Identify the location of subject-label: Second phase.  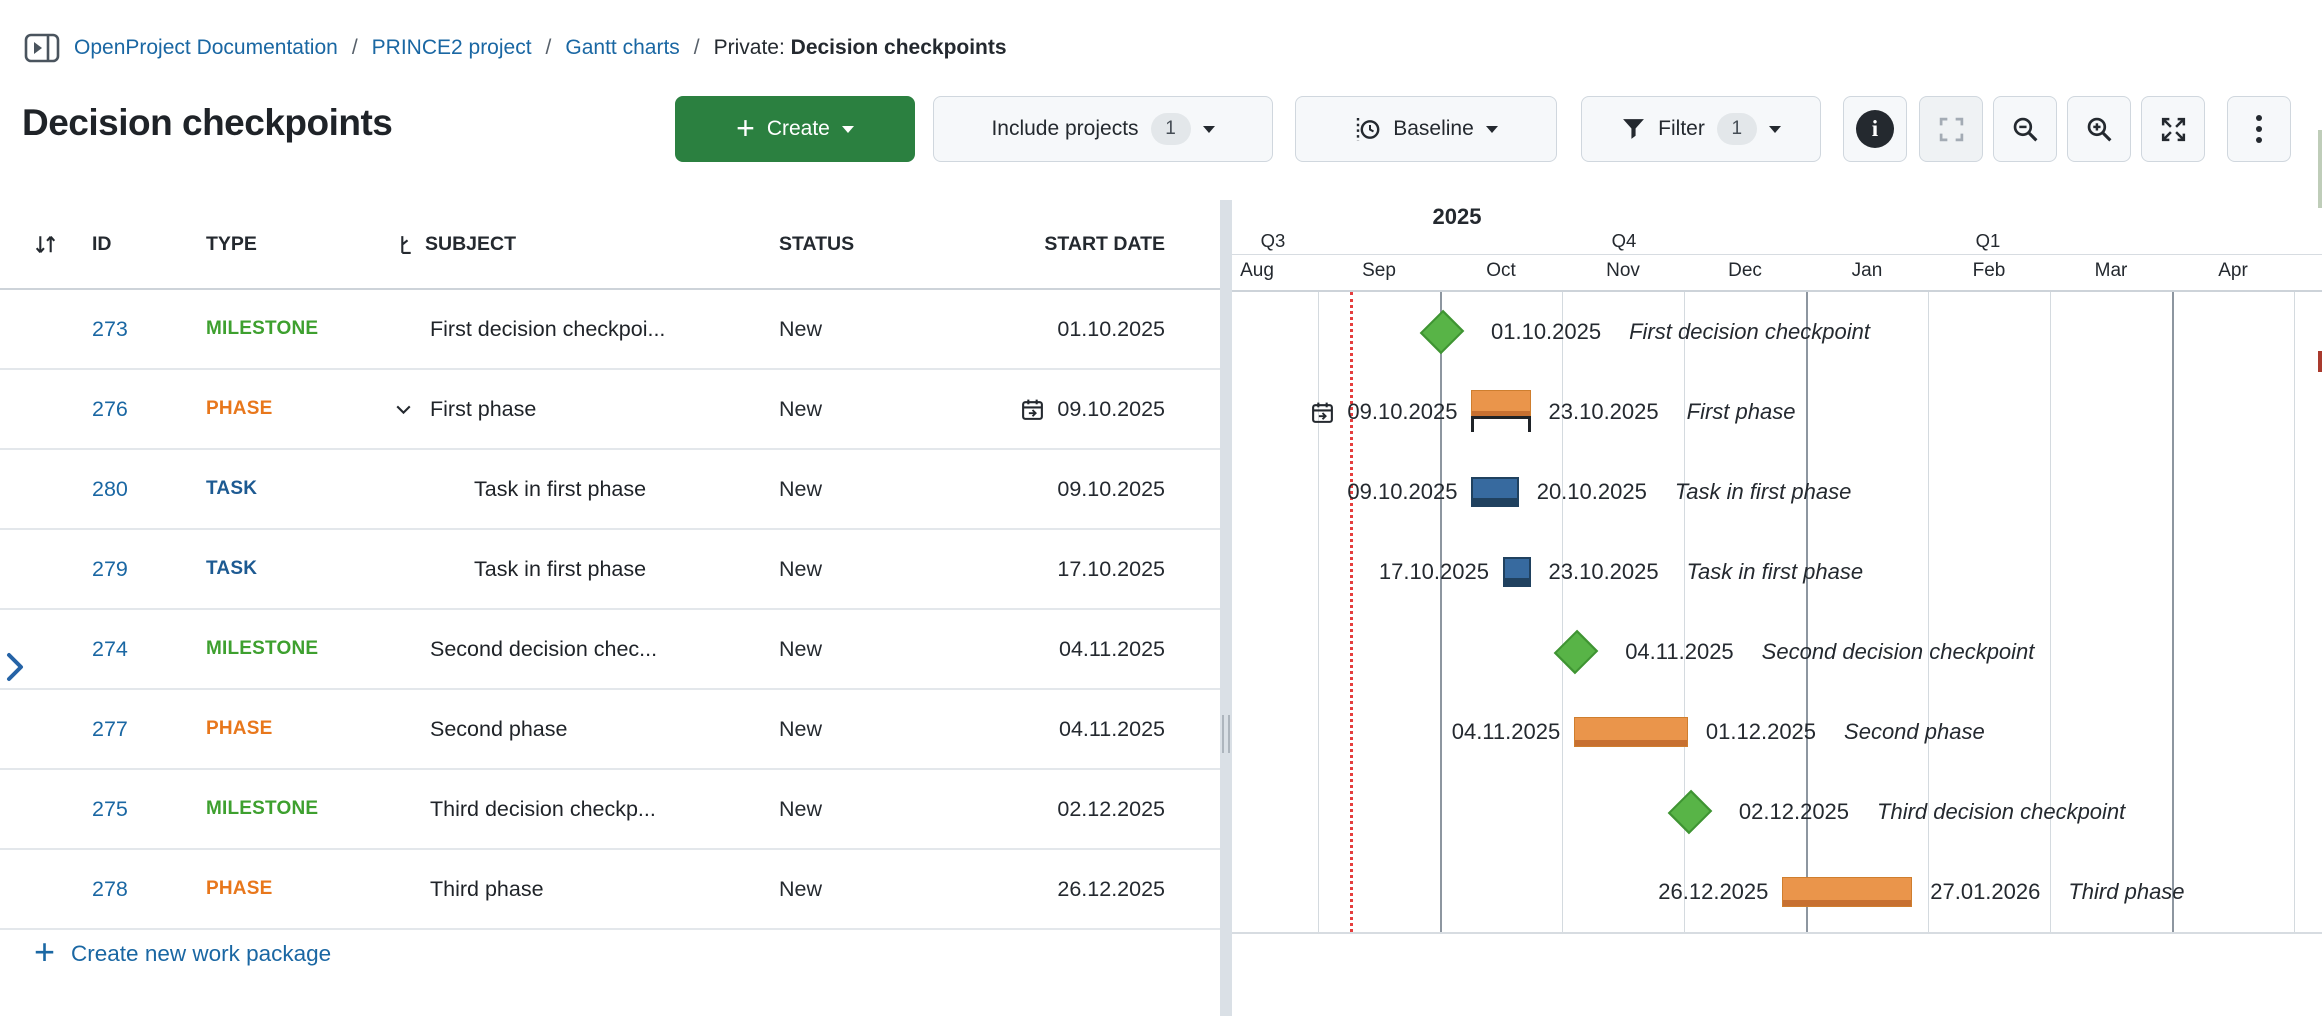
(499, 728).